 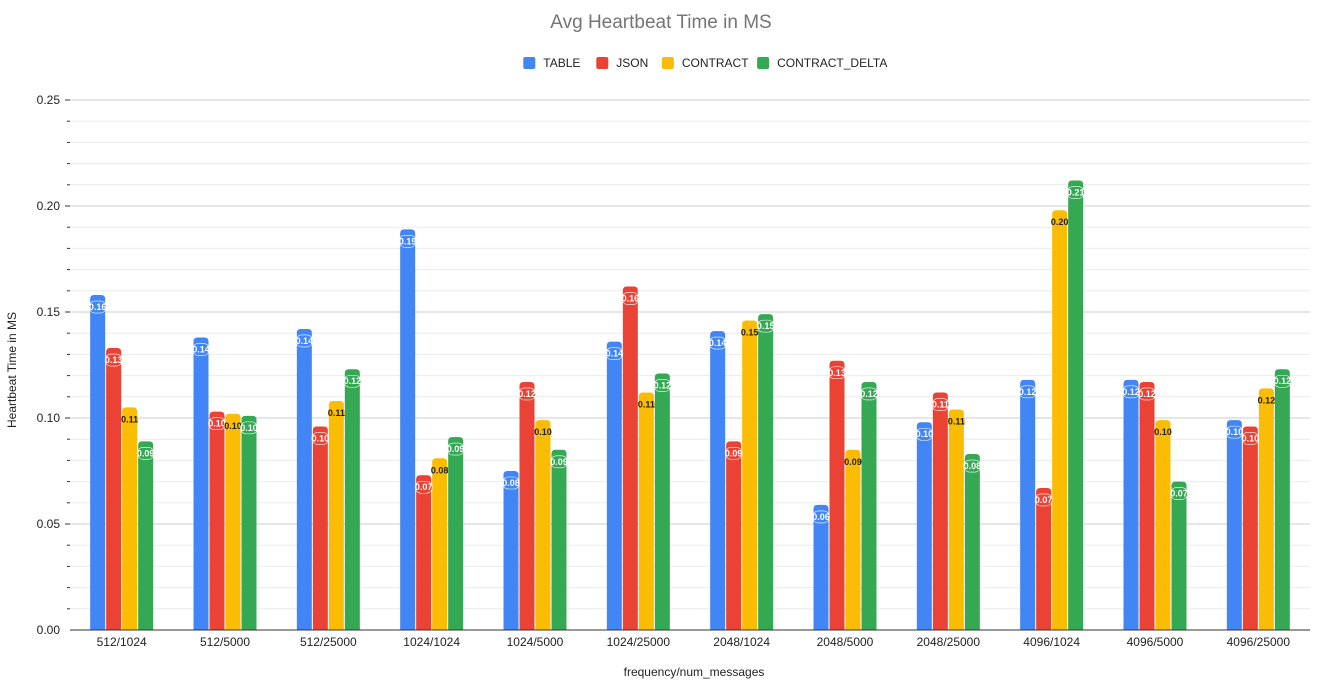 I want to click on legend-label: CONTRACT_DELTA, so click(x=832, y=63).